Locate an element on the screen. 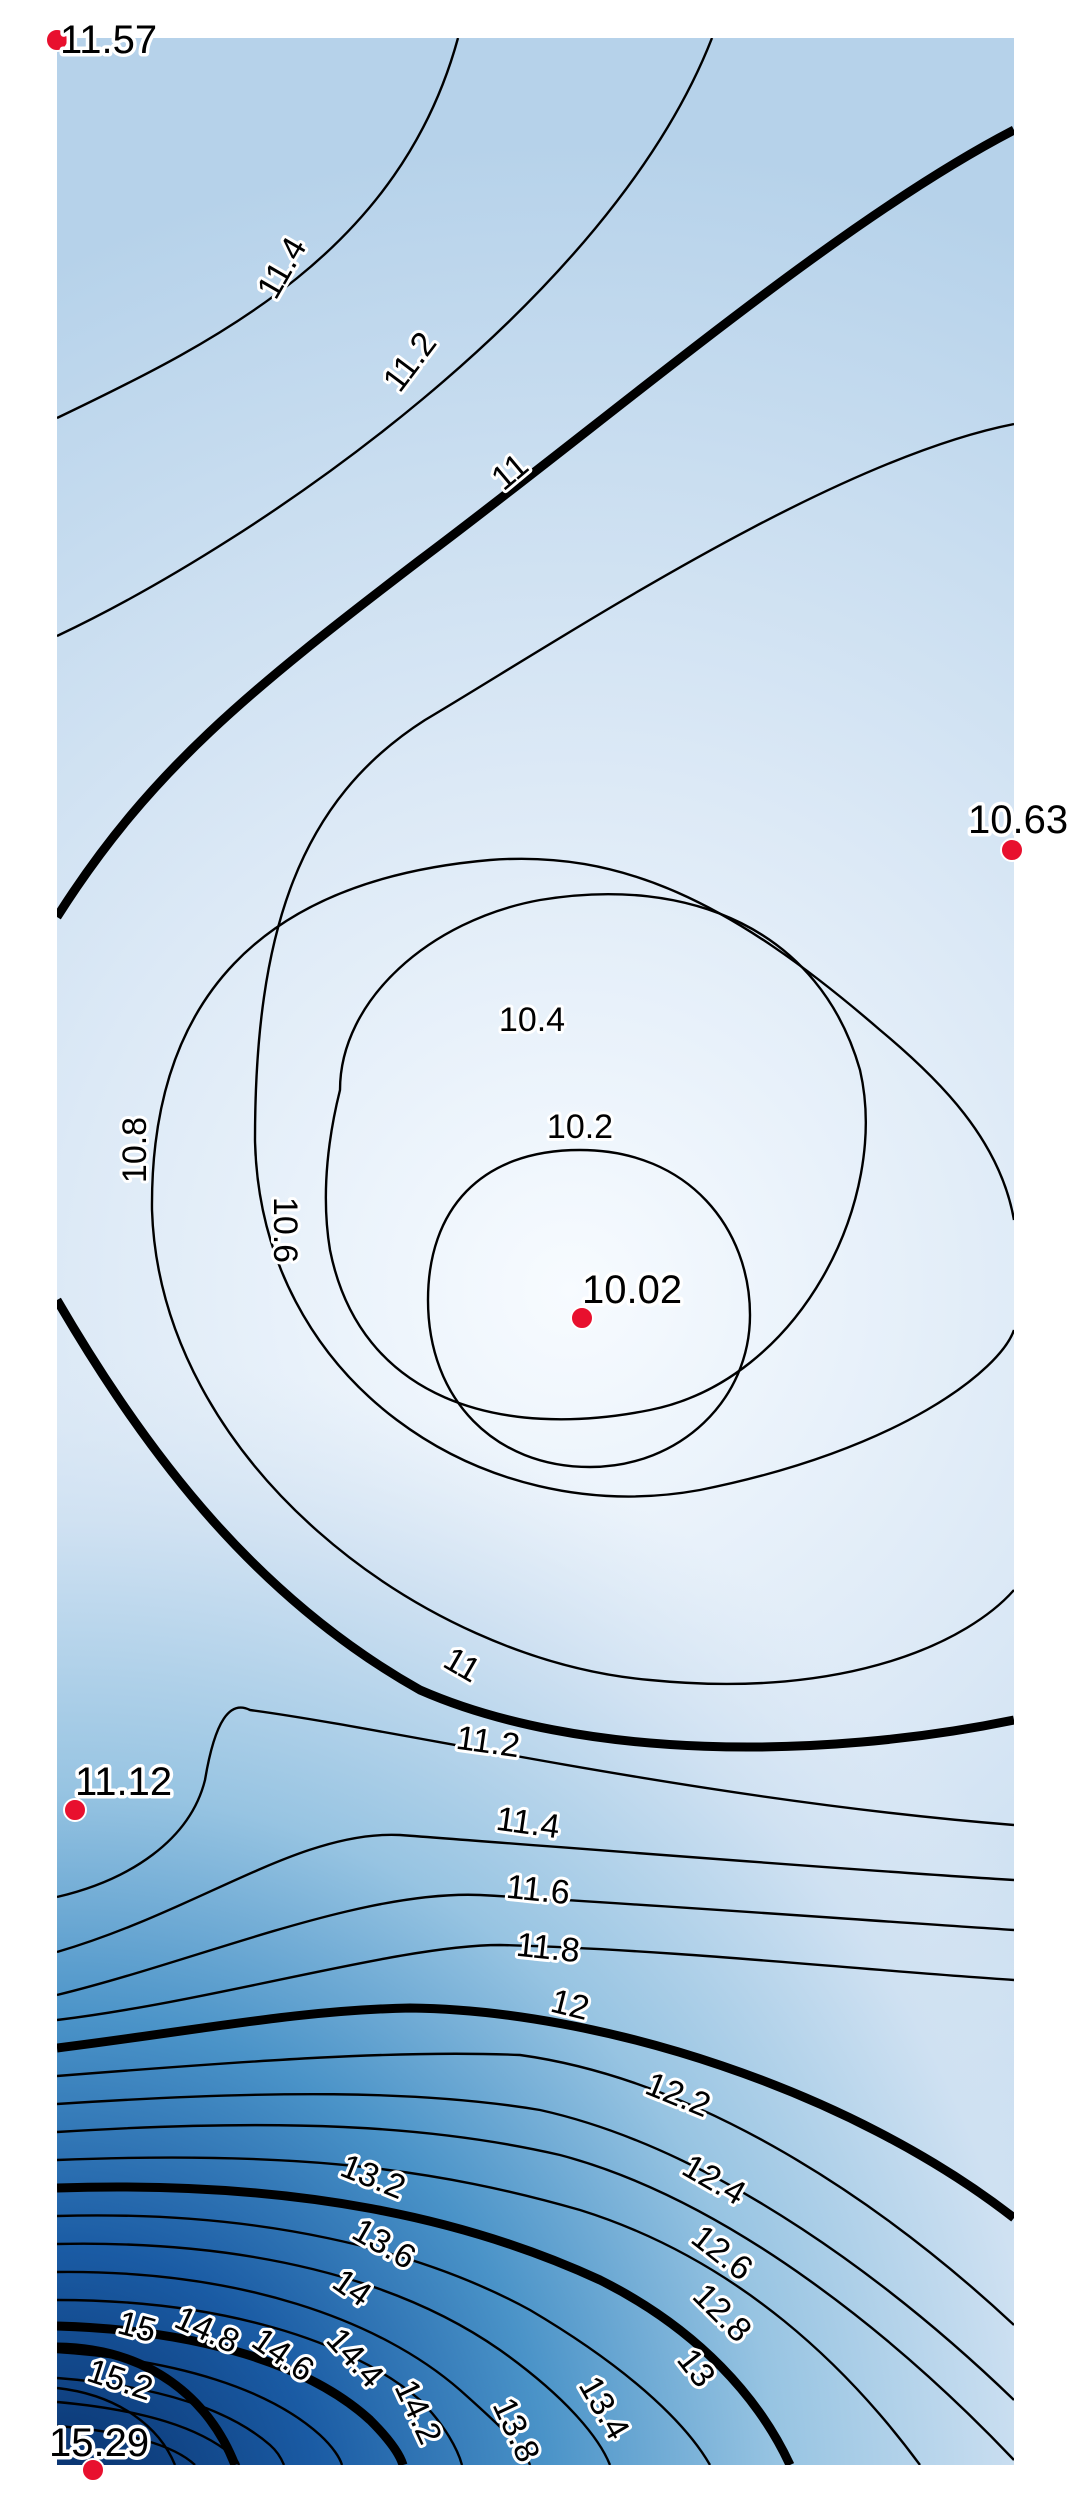  data-point-label: 11.57 is located at coordinates (108, 40).